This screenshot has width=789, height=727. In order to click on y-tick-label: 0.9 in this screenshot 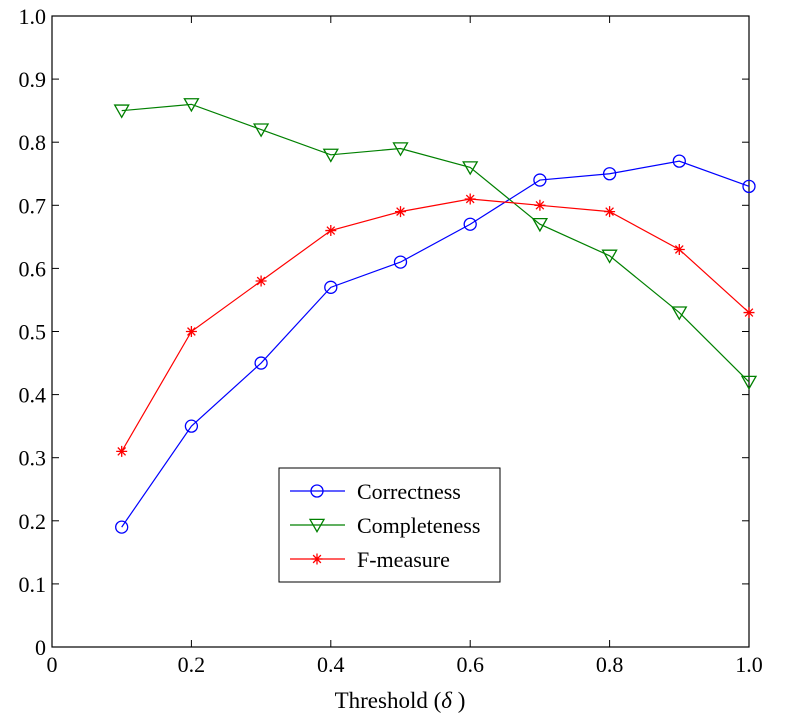, I will do `click(33, 79)`.